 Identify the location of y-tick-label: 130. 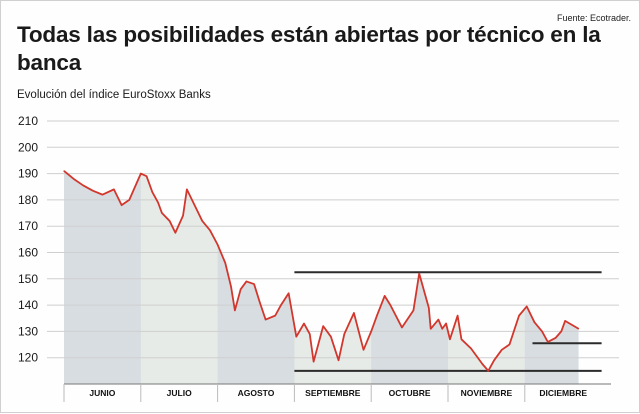
(28, 331).